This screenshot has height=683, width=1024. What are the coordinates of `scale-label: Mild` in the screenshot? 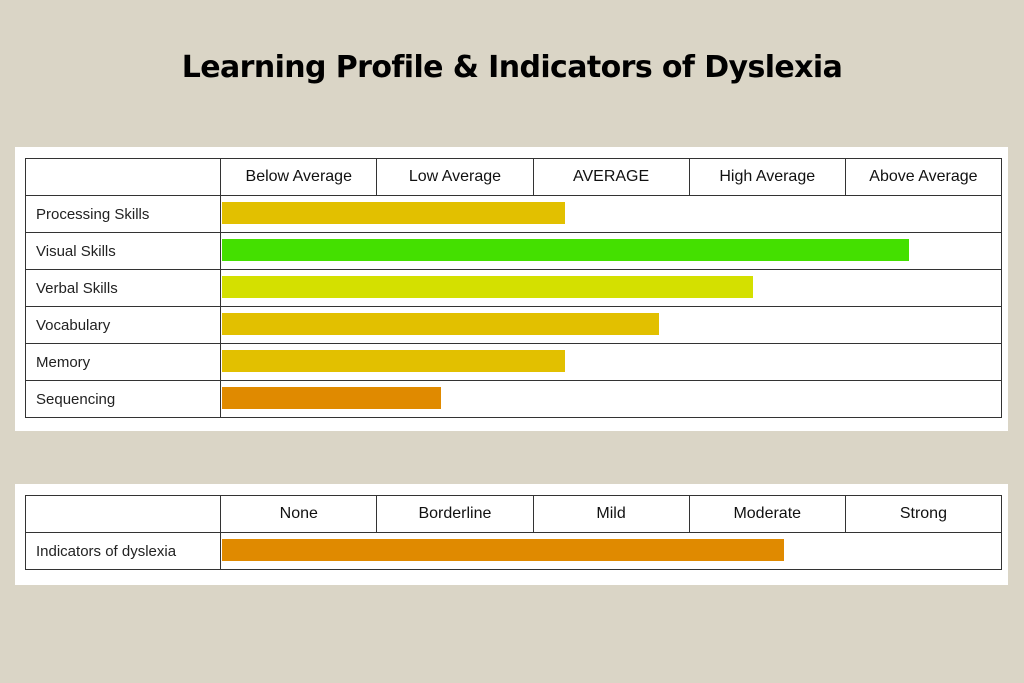 It's located at (611, 514).